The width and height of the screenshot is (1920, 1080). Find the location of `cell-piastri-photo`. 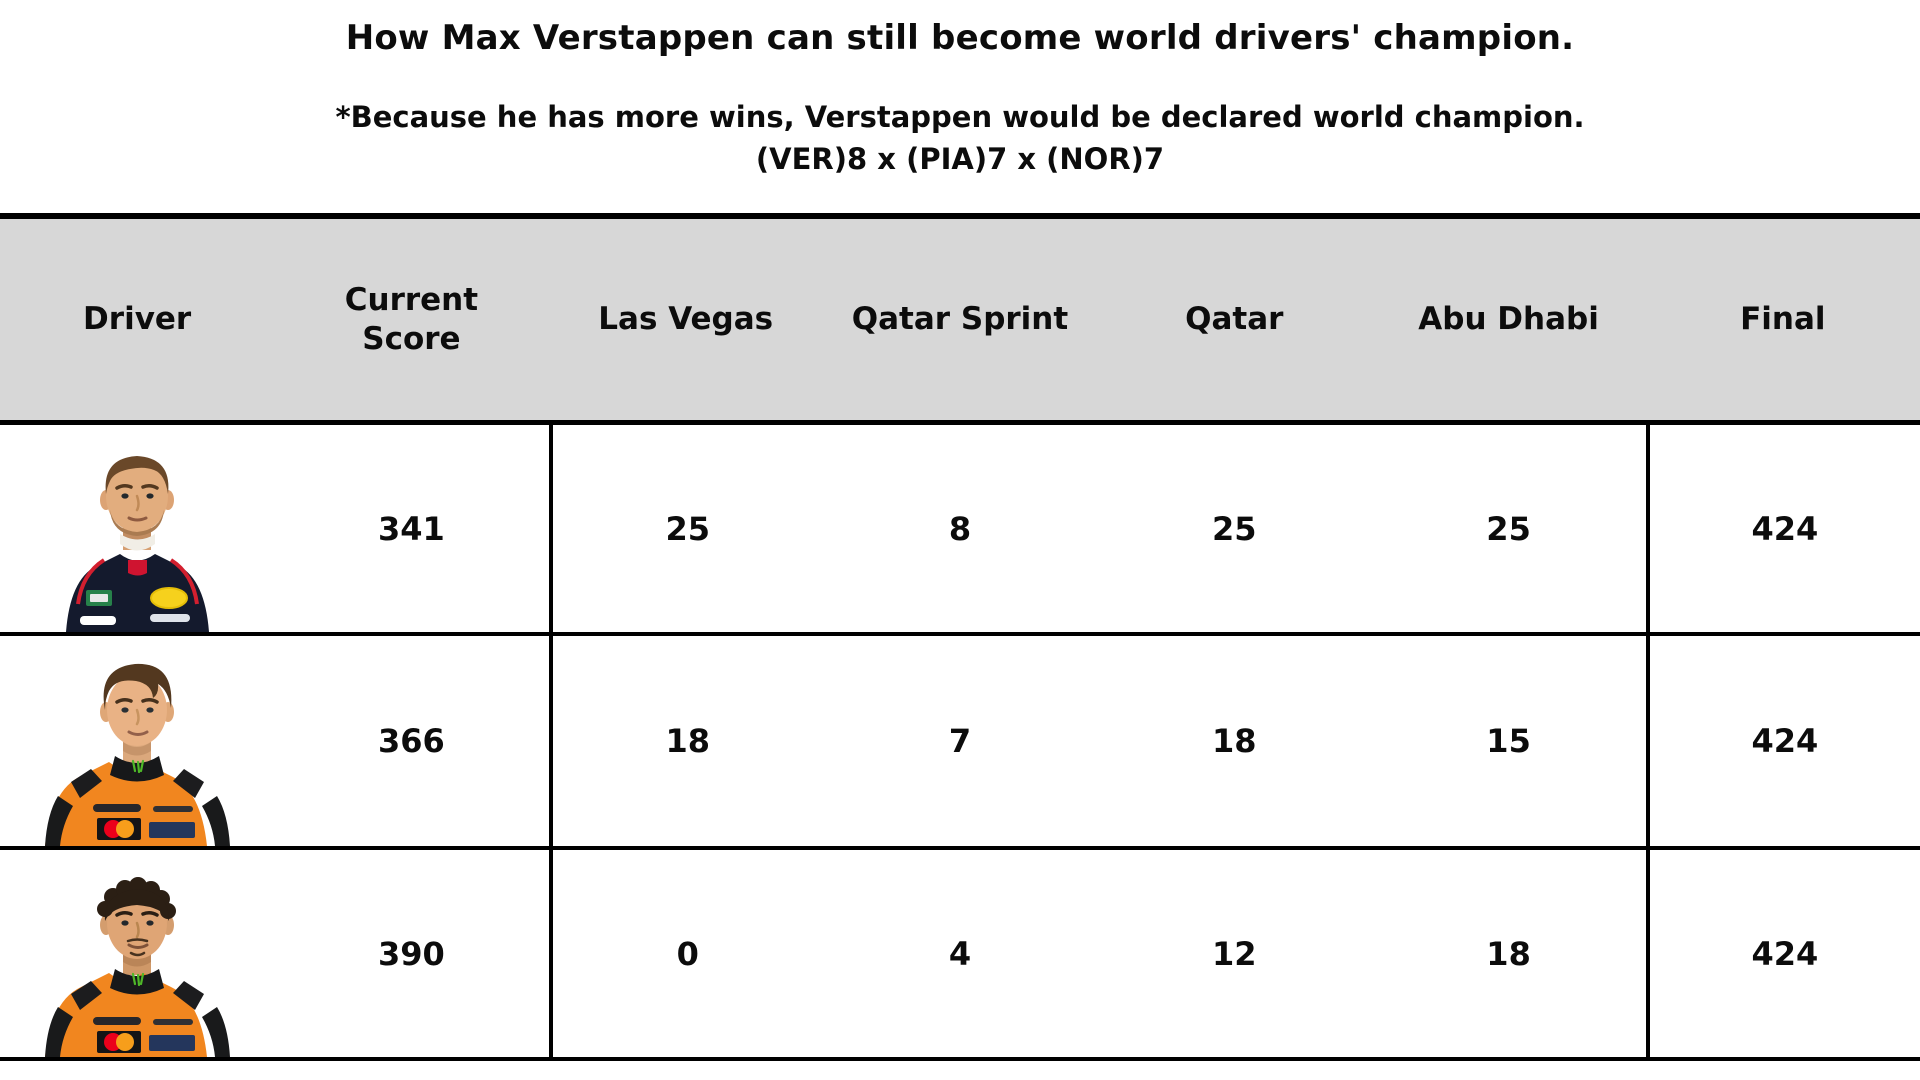

cell-piastri-photo is located at coordinates (137, 741).